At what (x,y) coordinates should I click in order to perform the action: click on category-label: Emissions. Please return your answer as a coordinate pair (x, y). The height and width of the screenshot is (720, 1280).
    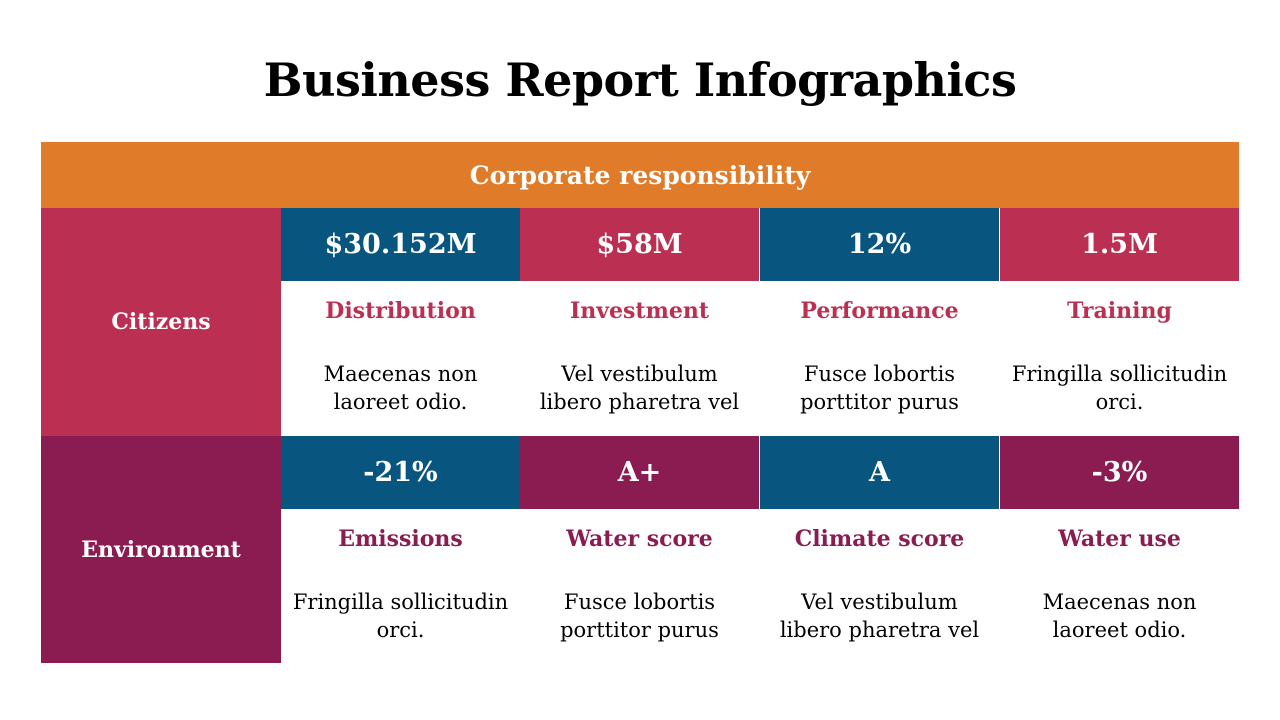
    Looking at the image, I should click on (400, 539).